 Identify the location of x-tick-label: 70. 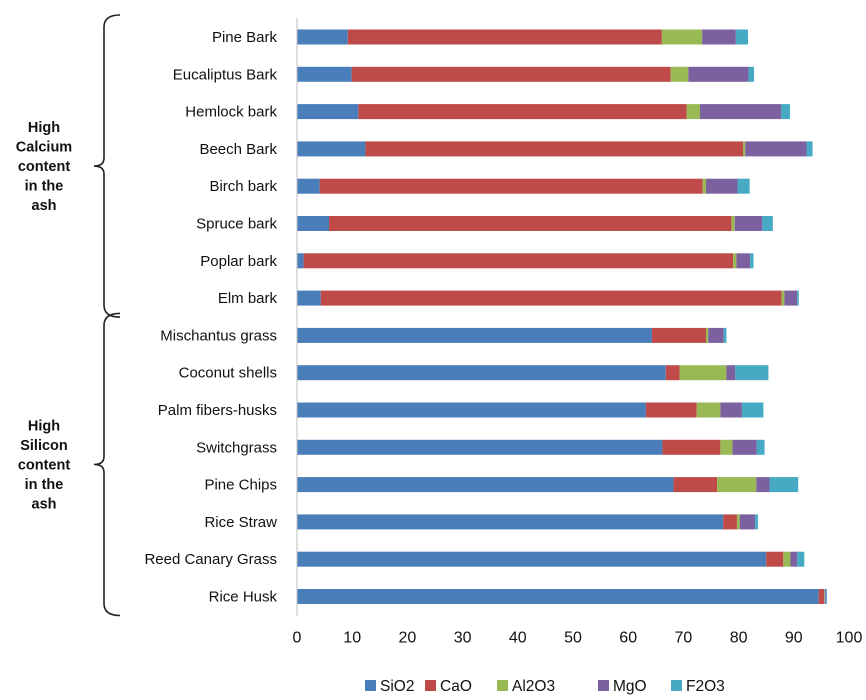
(684, 638).